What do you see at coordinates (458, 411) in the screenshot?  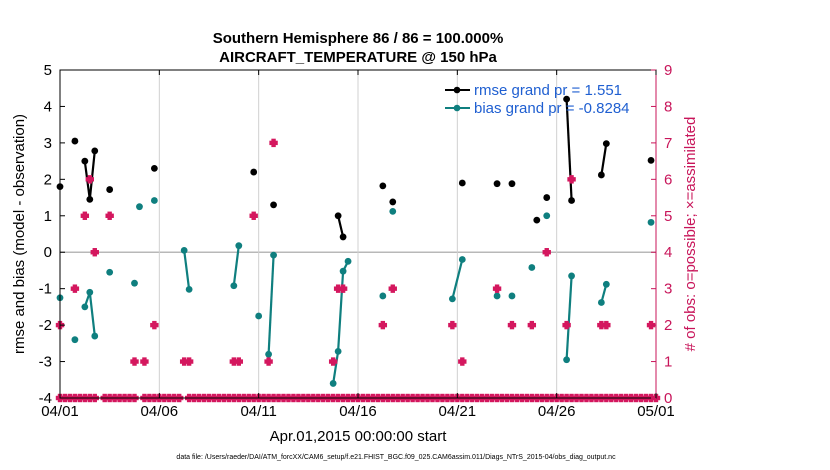 I see `x-tick-label: 04/21` at bounding box center [458, 411].